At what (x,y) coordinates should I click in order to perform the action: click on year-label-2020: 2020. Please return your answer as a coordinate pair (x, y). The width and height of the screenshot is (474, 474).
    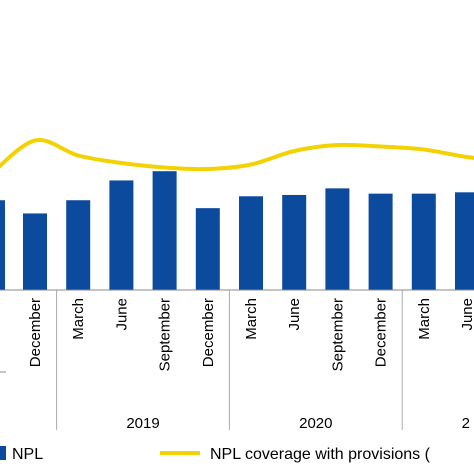
    Looking at the image, I should click on (315, 423).